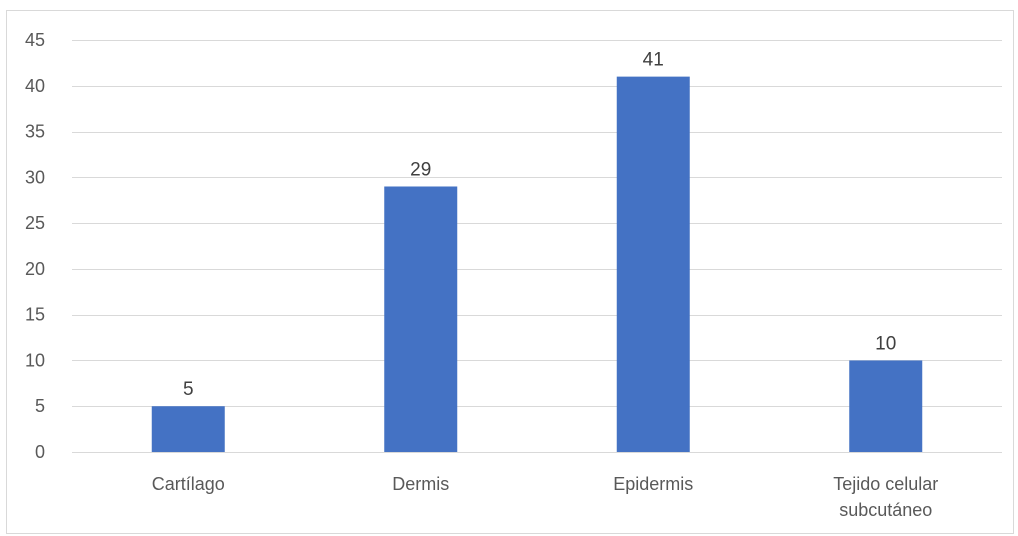  I want to click on data-label: 29, so click(420, 169).